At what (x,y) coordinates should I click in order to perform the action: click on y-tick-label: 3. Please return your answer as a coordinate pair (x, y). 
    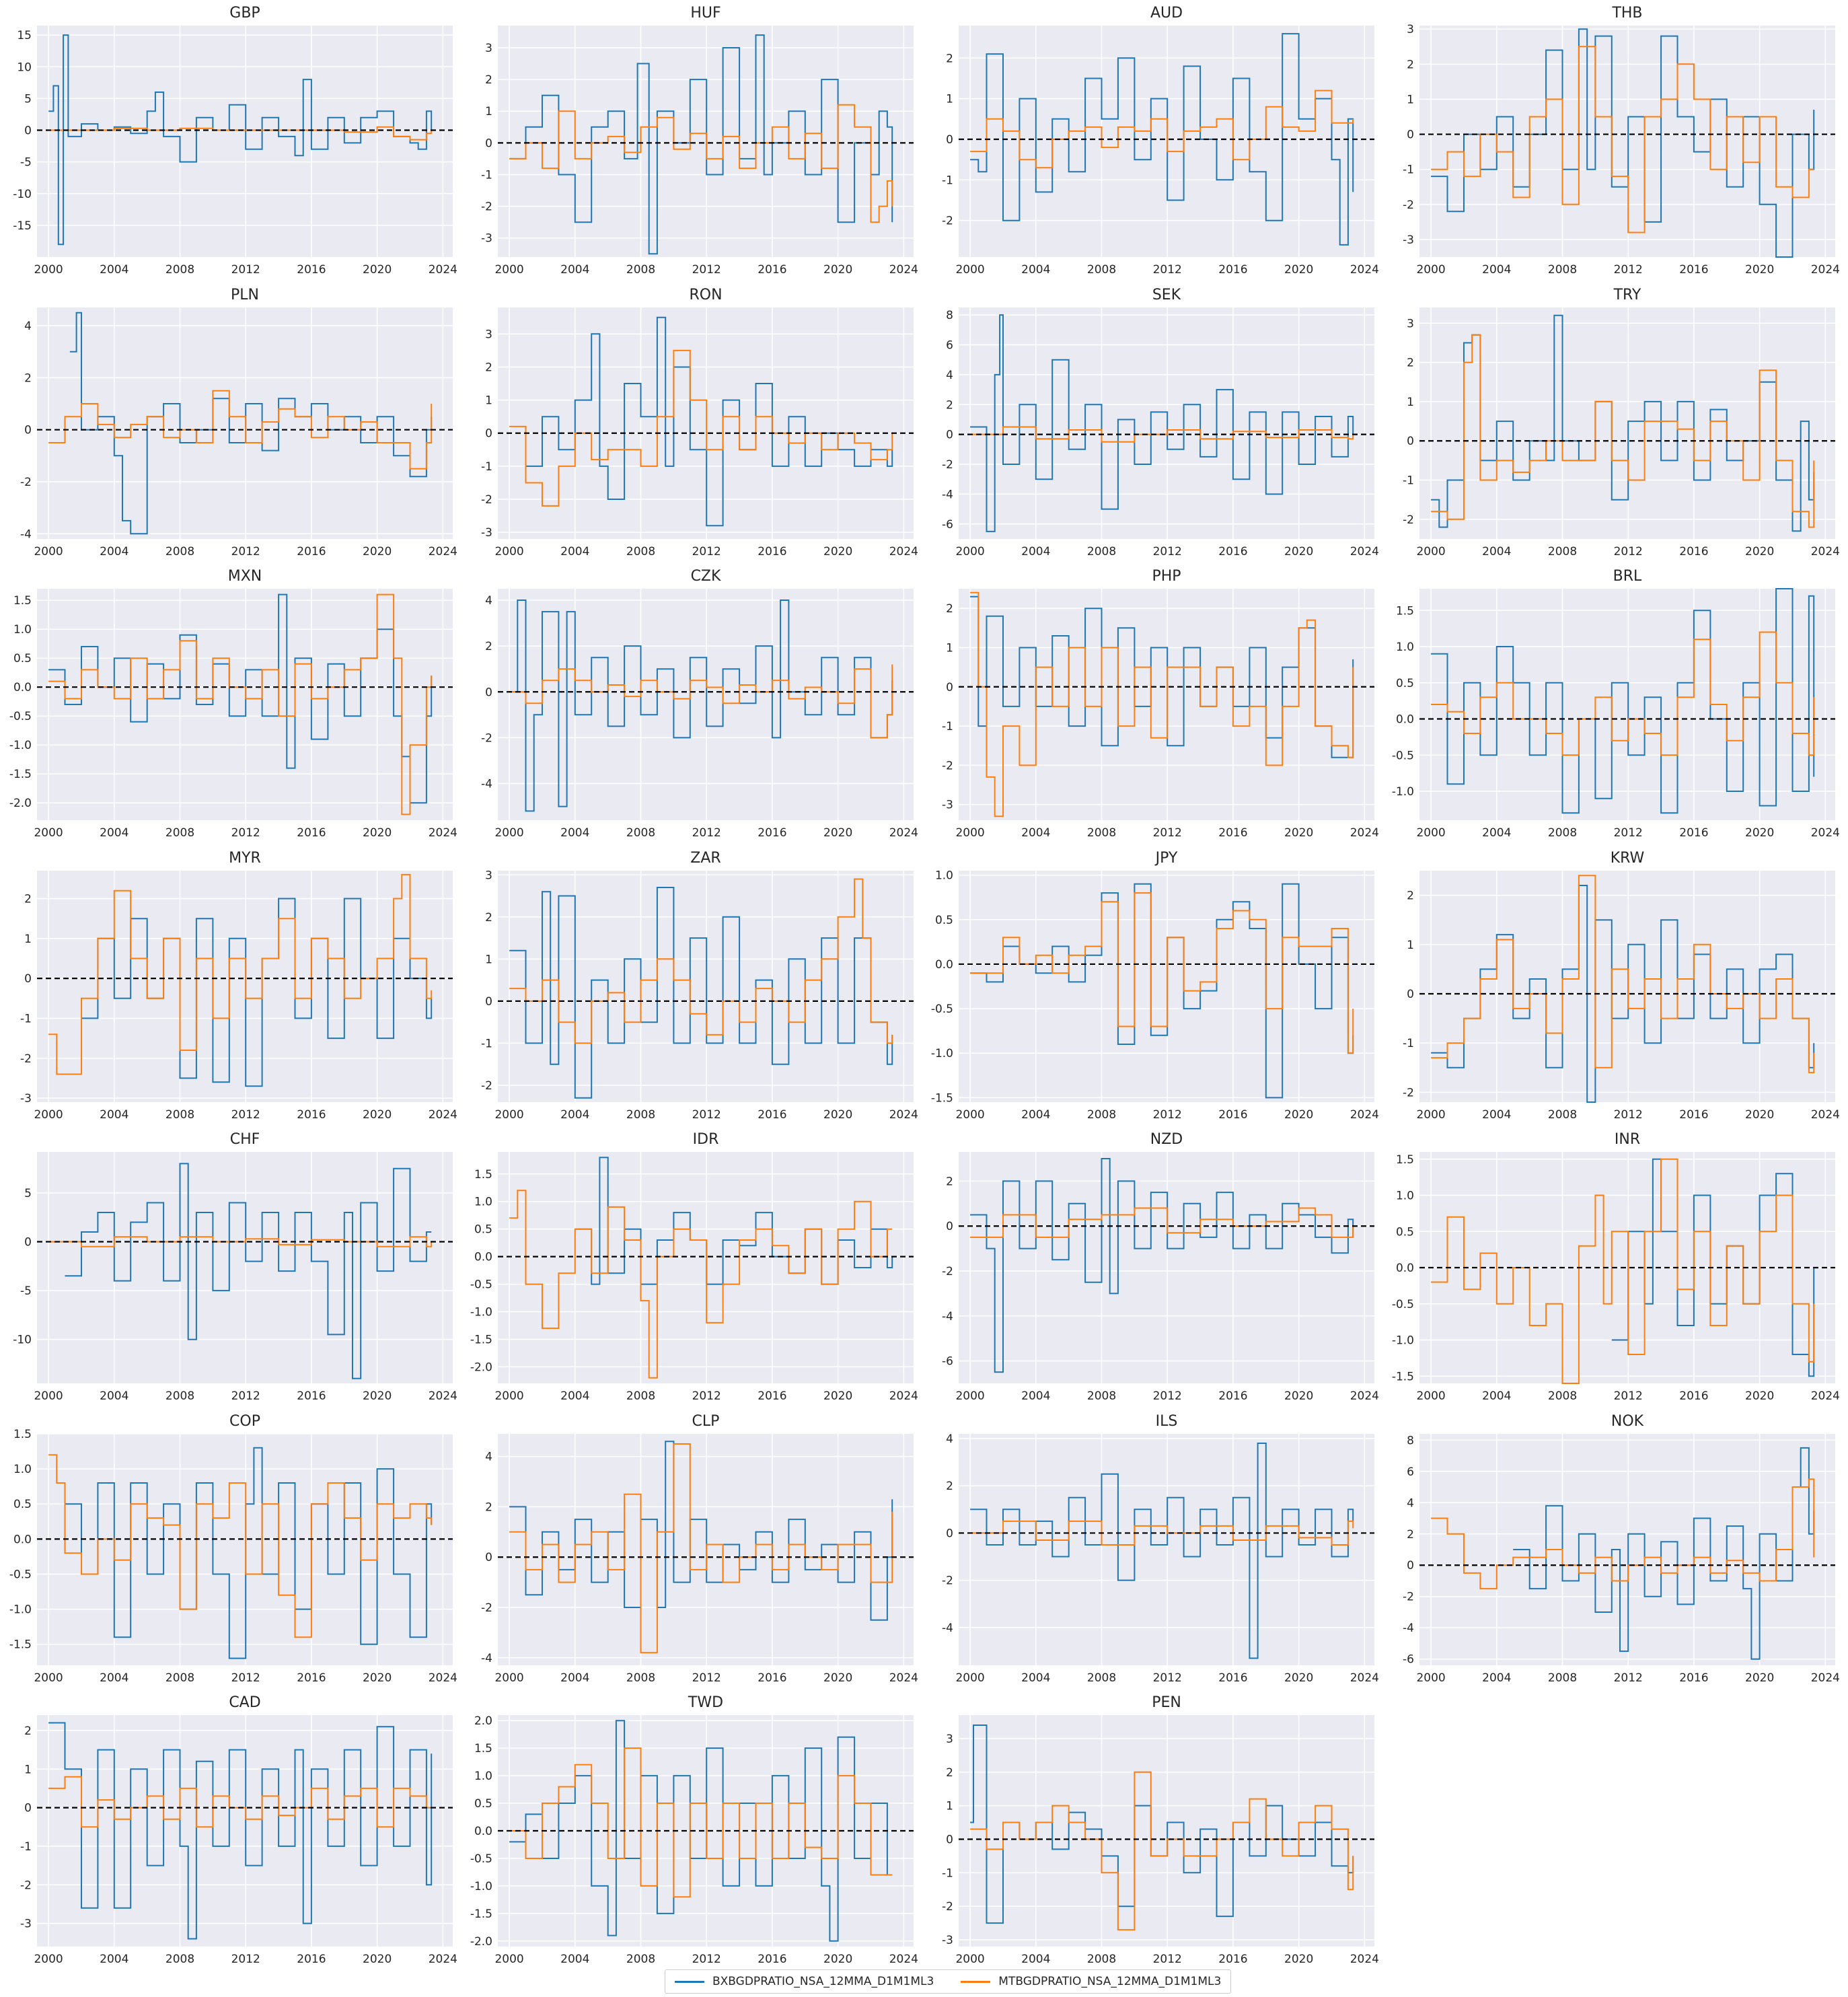
    Looking at the image, I should click on (488, 876).